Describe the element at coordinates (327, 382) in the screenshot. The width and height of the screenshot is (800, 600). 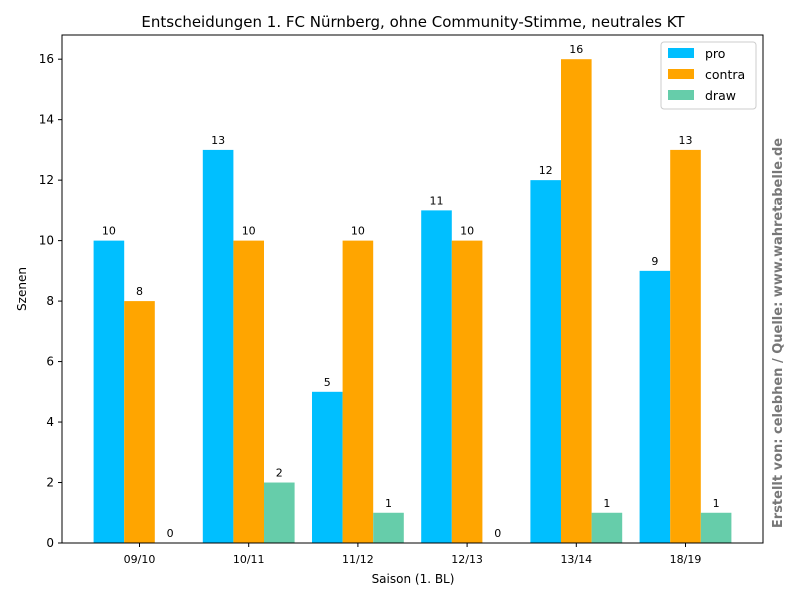
I see `data-label-pro-11-12: 5` at that location.